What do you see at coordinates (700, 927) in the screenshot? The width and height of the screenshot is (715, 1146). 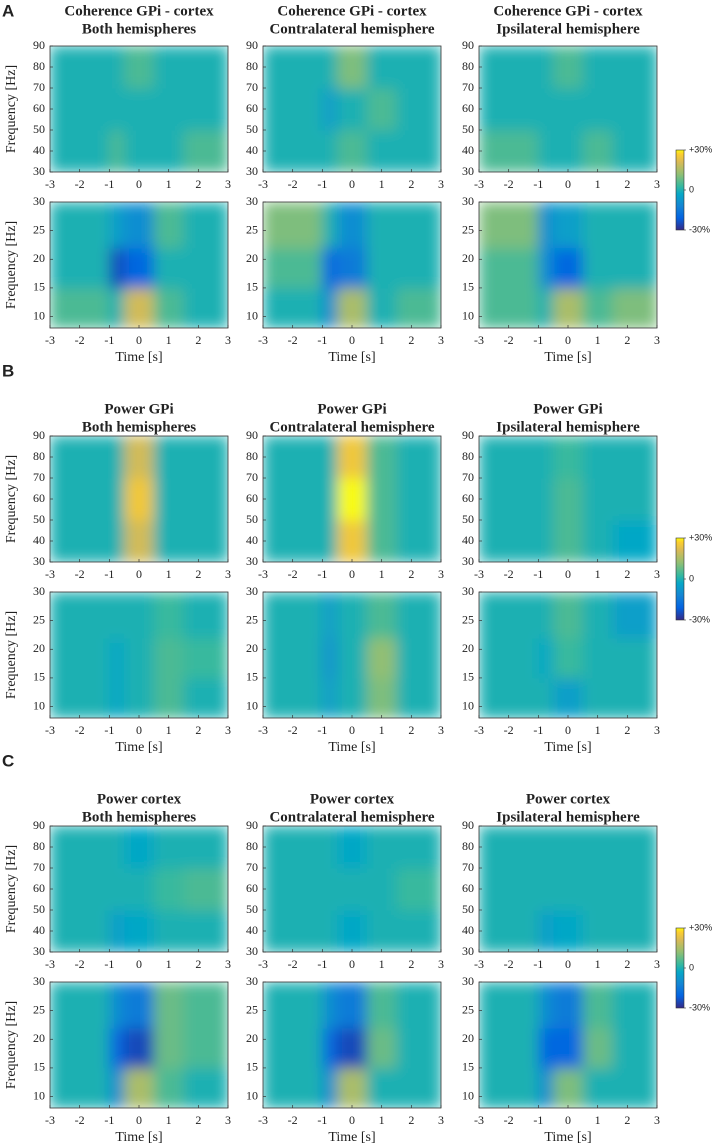 I see `colorbar-label: +30%` at bounding box center [700, 927].